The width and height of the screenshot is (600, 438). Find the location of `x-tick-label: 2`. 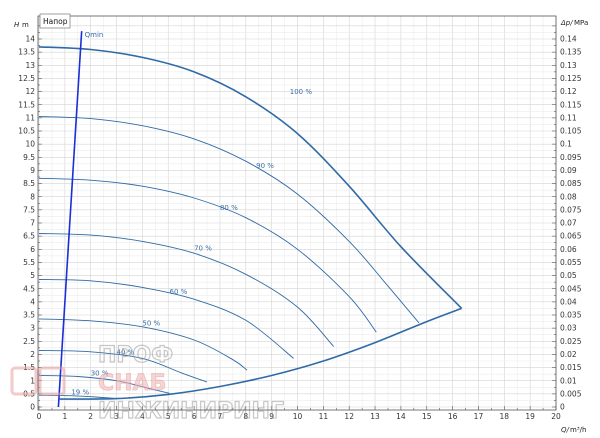

x-tick-label: 2 is located at coordinates (90, 416).